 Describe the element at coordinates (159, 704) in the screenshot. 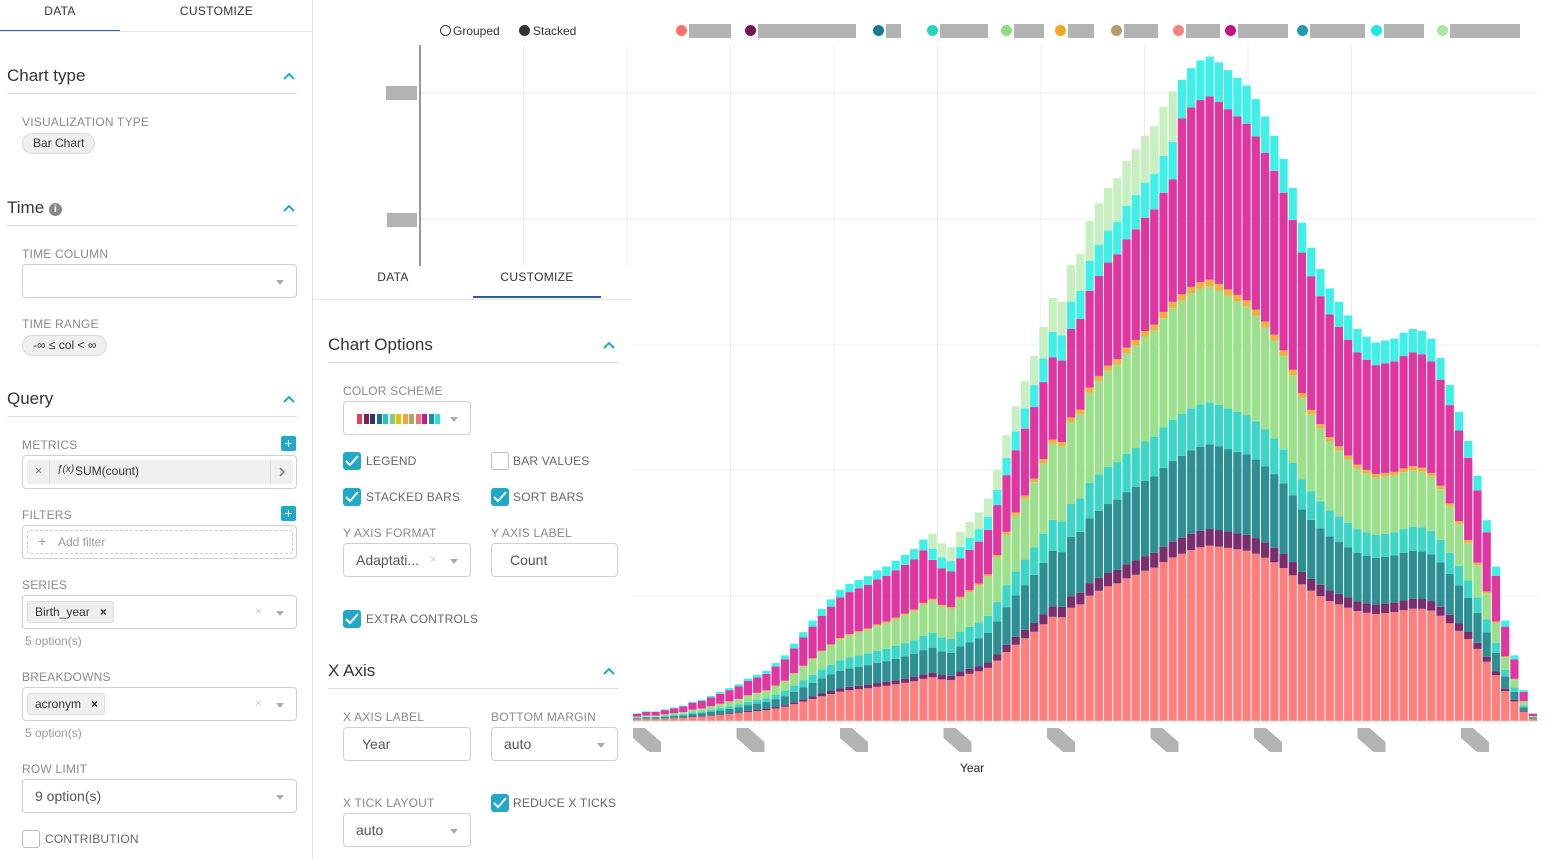

I see `breakdowns-select: acronym × ×` at that location.